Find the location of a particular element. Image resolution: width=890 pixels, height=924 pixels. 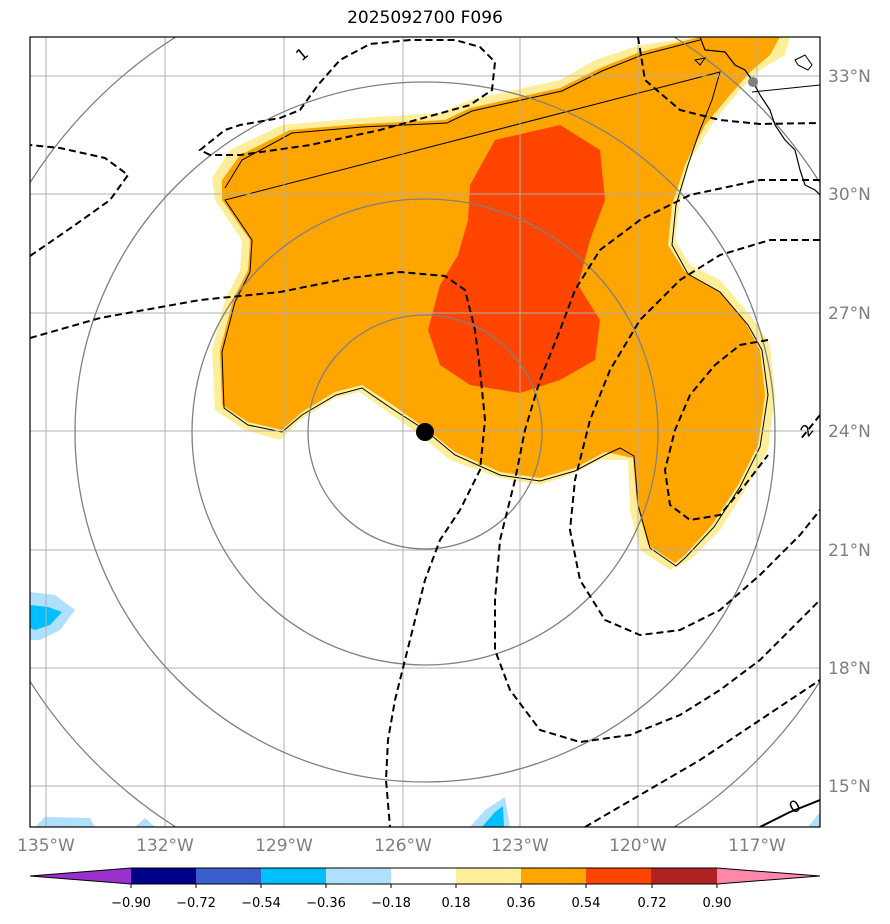

lat-label-21n: 21°N is located at coordinates (849, 551).